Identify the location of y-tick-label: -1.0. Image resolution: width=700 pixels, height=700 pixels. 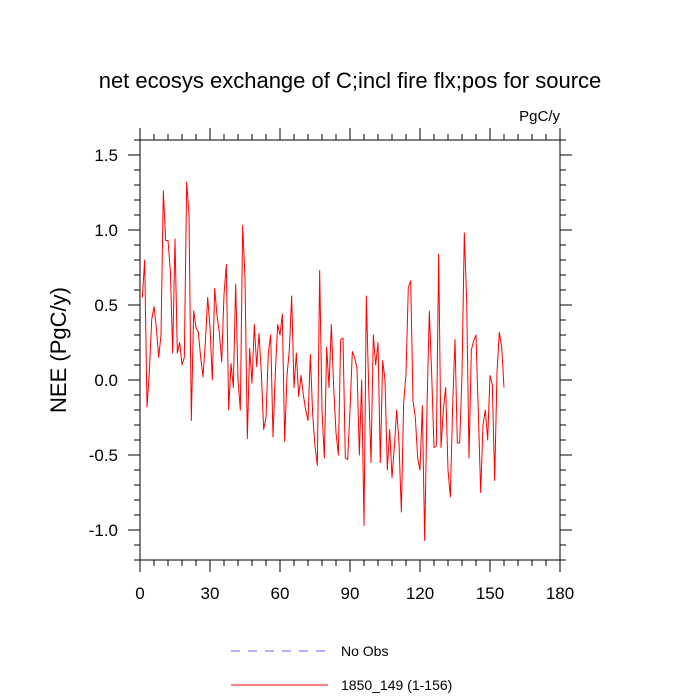
(103, 530).